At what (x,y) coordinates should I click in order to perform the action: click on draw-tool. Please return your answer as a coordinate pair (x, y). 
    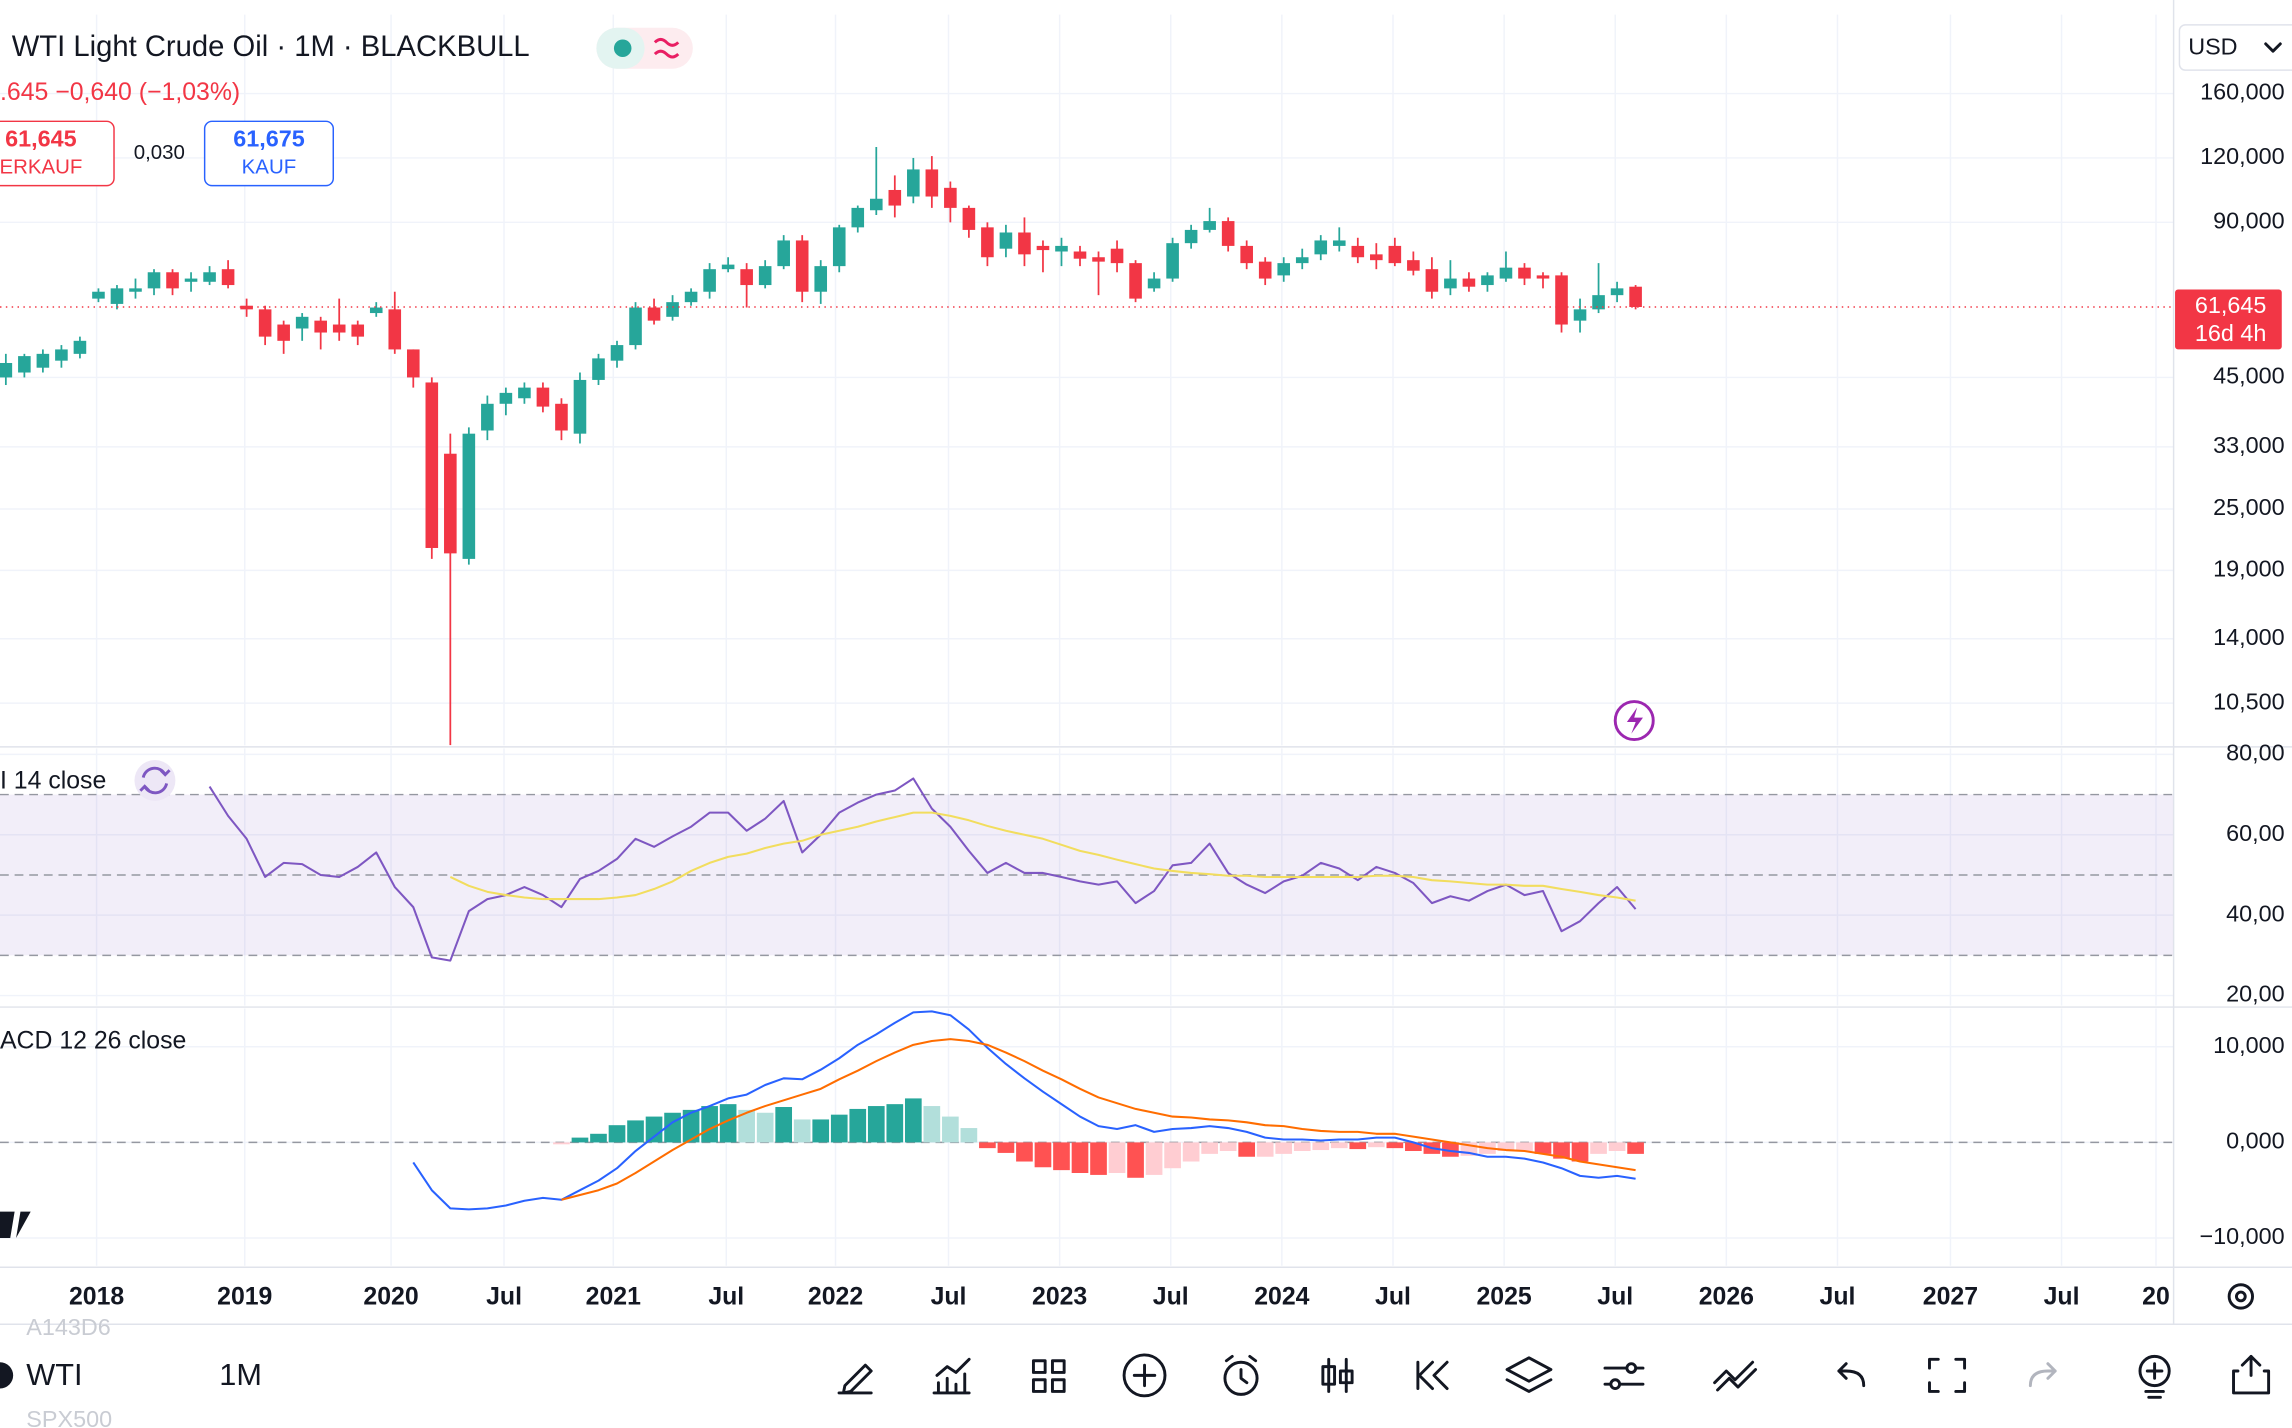
    Looking at the image, I should click on (855, 1379).